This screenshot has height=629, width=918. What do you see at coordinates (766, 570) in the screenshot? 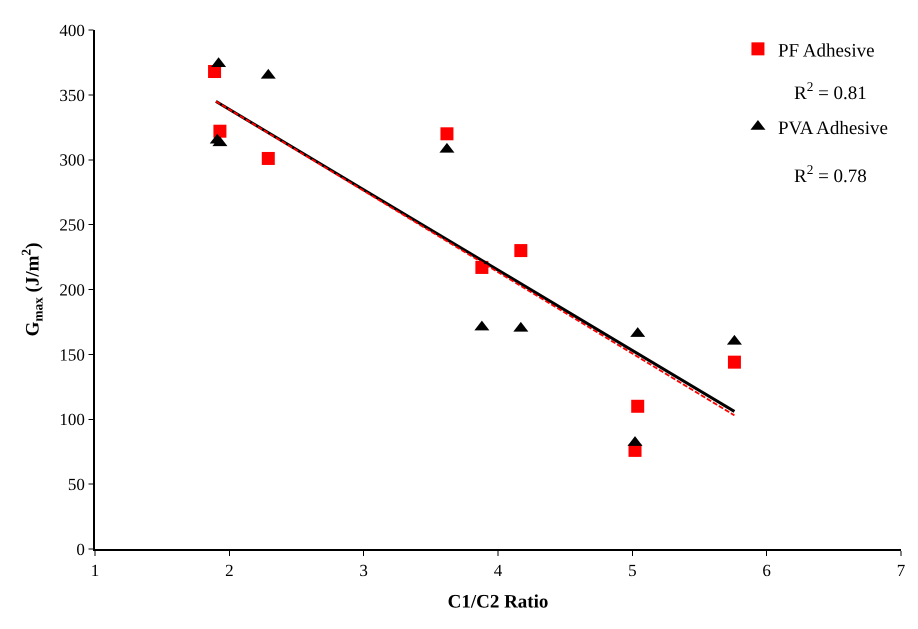
I see `x-tick-label: 6` at bounding box center [766, 570].